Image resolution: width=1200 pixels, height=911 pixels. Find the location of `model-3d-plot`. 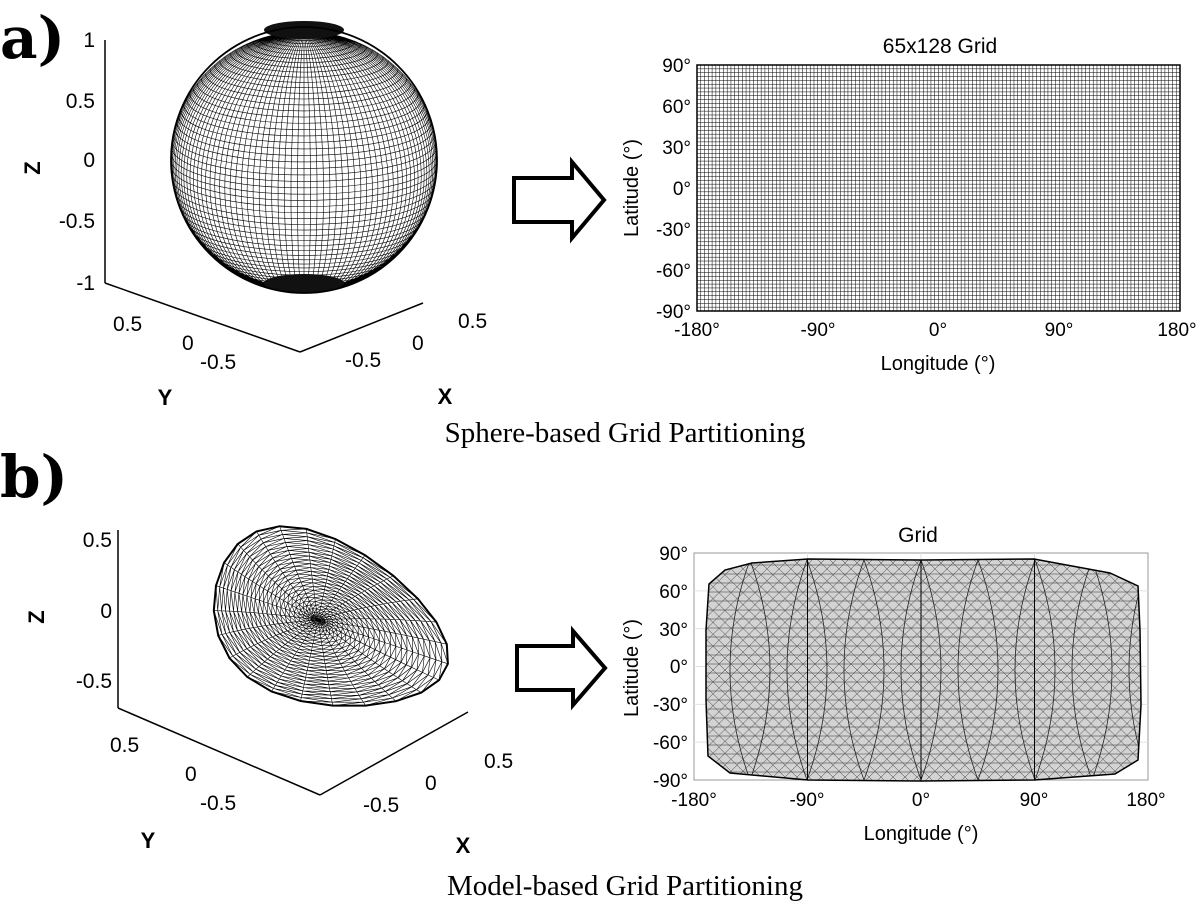

model-3d-plot is located at coordinates (293, 663).